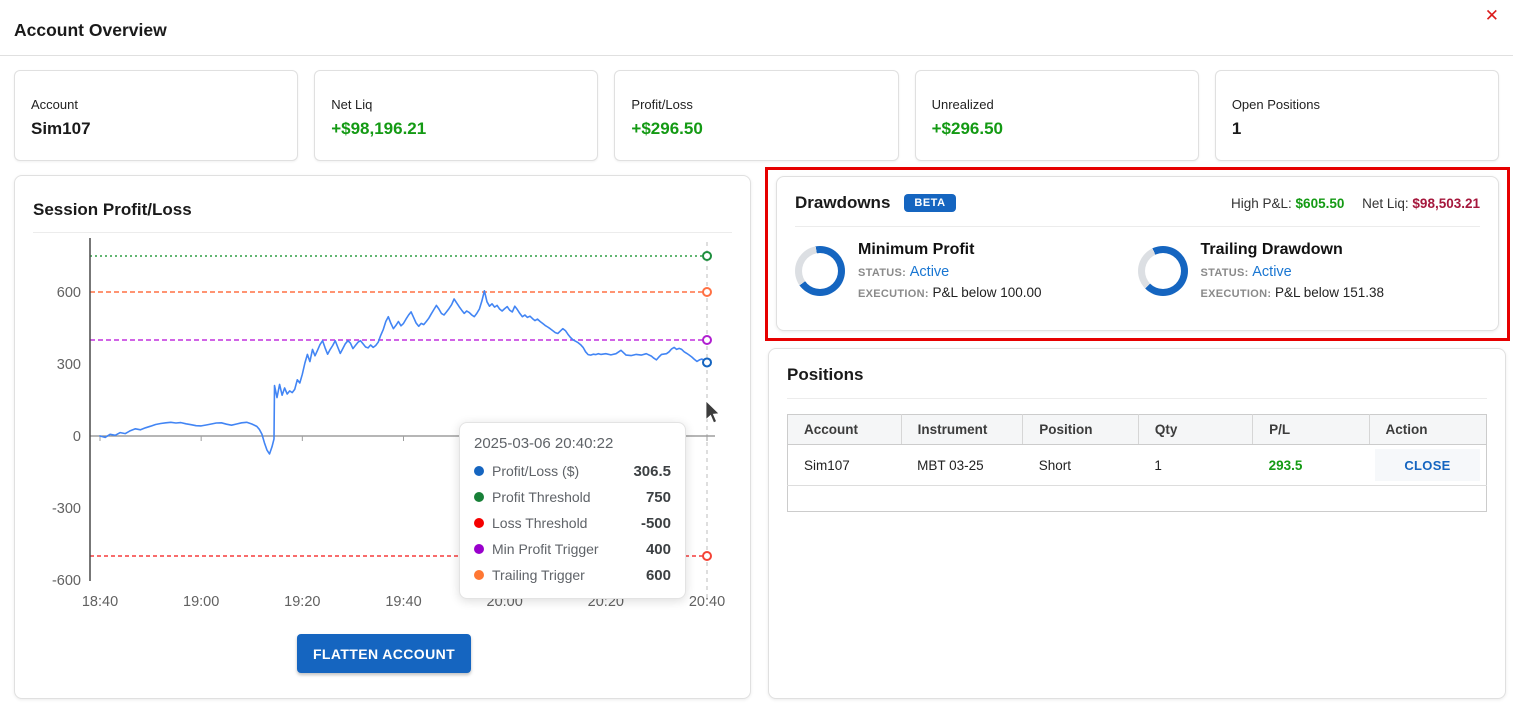 The width and height of the screenshot is (1513, 710). I want to click on stat-card-net-liq: Net Liq +$98,196.21, so click(456, 115).